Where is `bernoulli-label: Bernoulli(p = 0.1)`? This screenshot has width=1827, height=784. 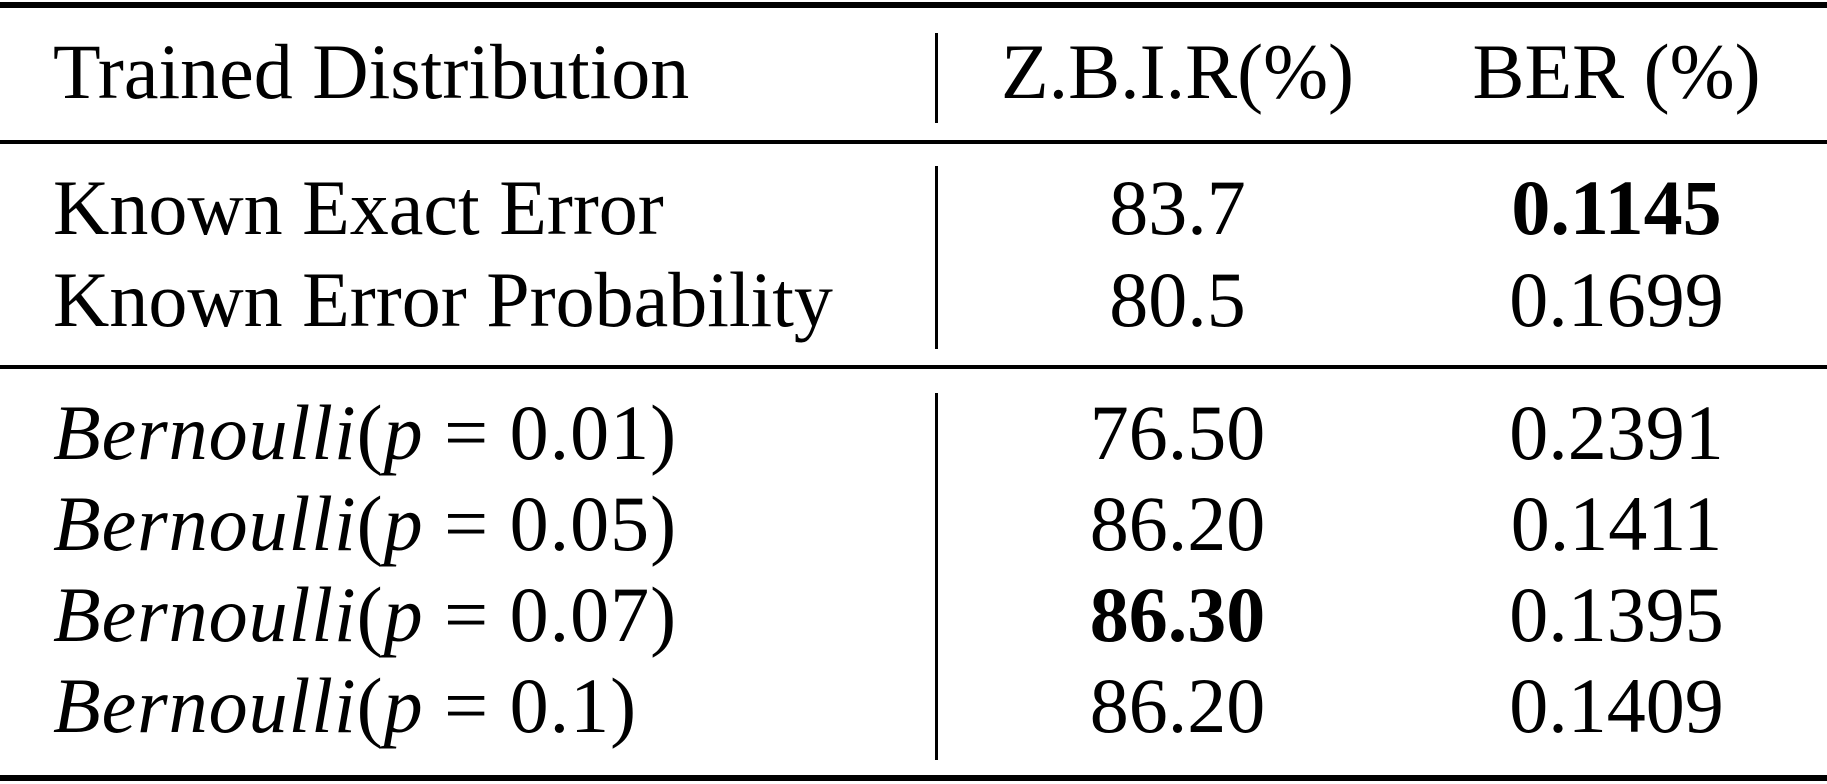
bernoulli-label: Bernoulli(p = 0.1) is located at coordinates (345, 705).